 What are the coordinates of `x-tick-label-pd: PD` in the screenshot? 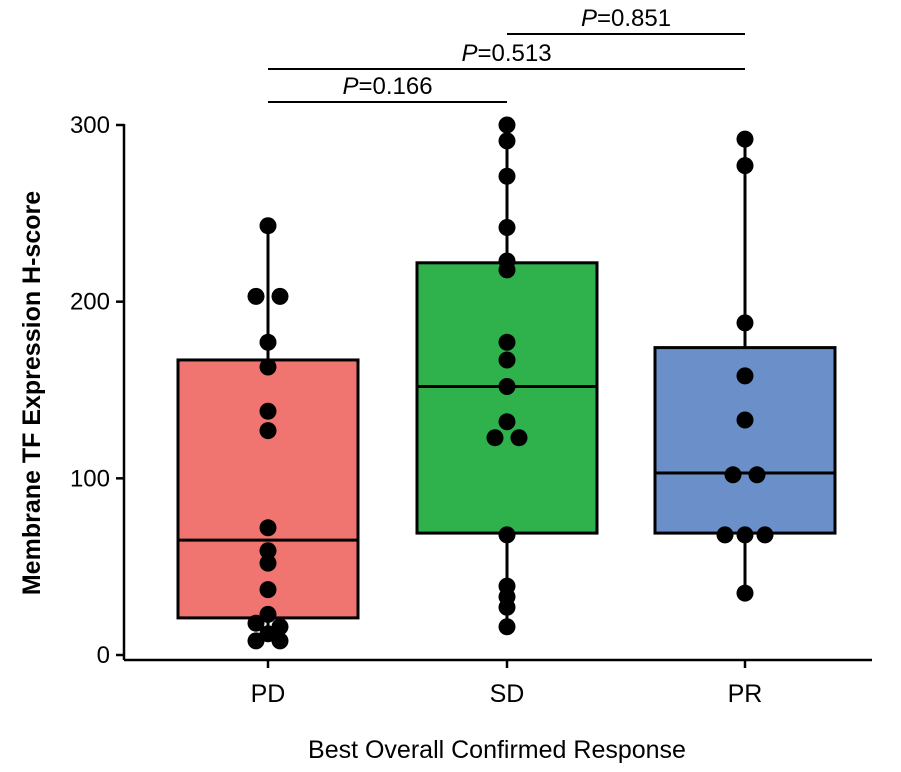 It's located at (268, 694).